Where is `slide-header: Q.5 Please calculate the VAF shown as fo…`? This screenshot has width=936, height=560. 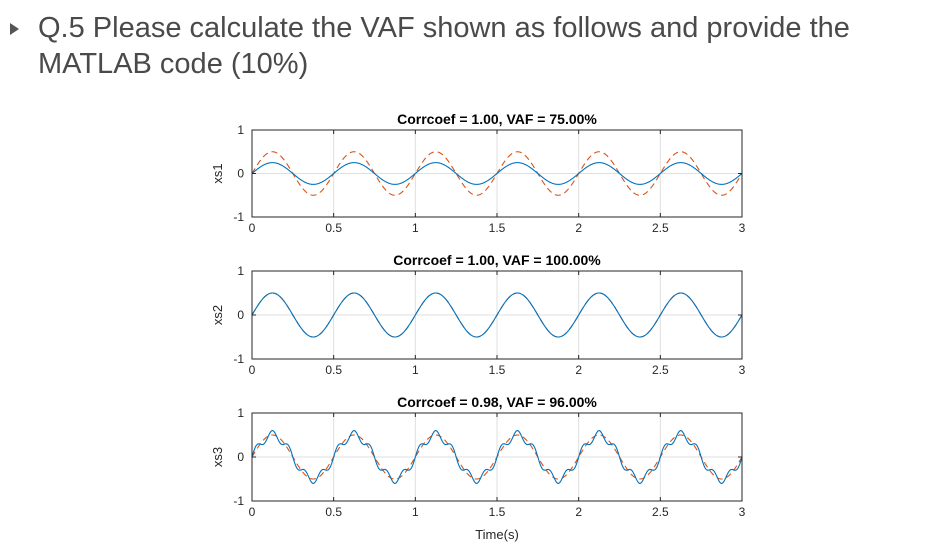 slide-header: Q.5 Please calculate the VAF shown as fo… is located at coordinates (468, 46).